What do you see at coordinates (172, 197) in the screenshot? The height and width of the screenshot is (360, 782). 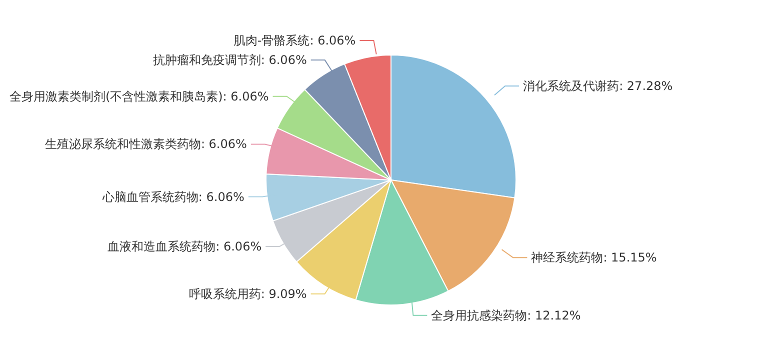 I see `slice-label: 心脑血管系统药物: 6.06%` at bounding box center [172, 197].